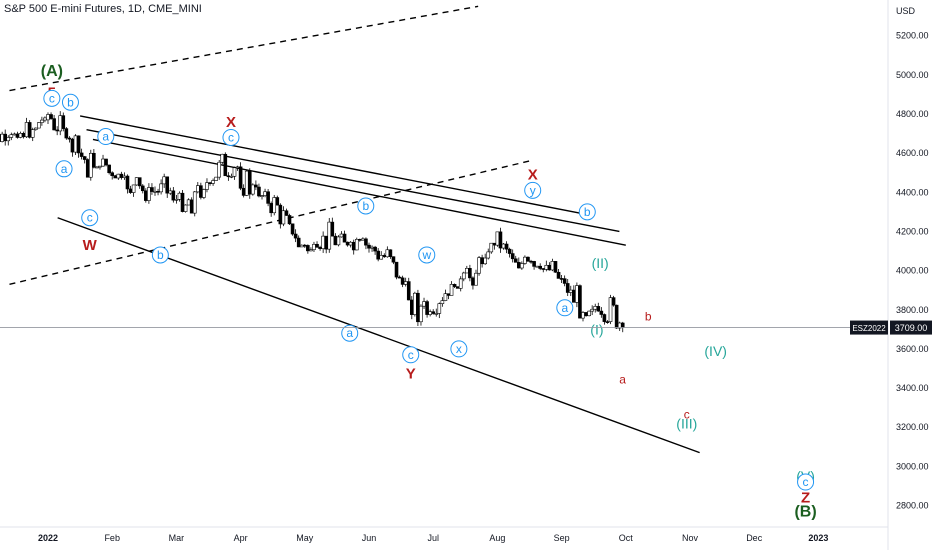  Describe the element at coordinates (912, 231) in the screenshot. I see `price-tick-label: 4200.00` at that location.